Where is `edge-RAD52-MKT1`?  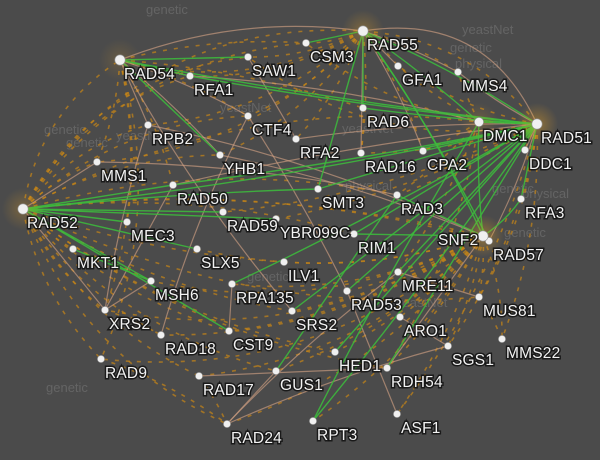 edge-RAD52-MKT1 is located at coordinates (48, 229).